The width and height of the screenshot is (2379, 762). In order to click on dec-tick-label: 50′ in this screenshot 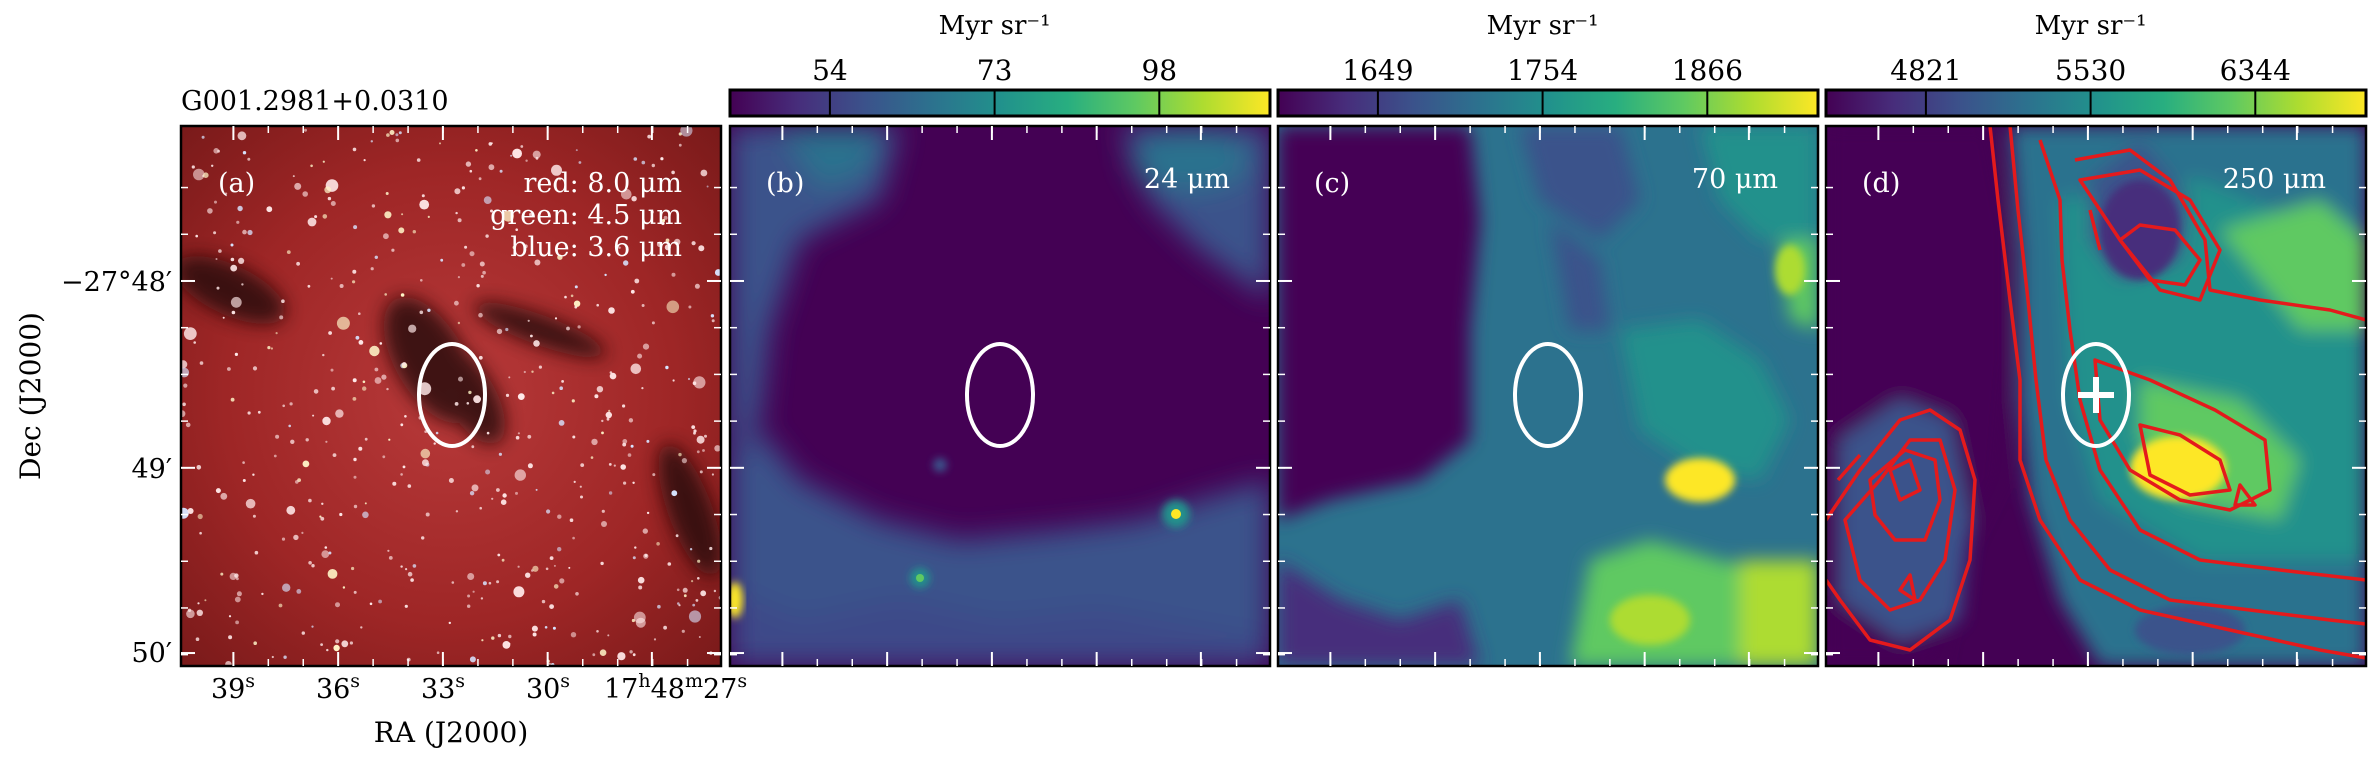, I will do `click(152, 653)`.